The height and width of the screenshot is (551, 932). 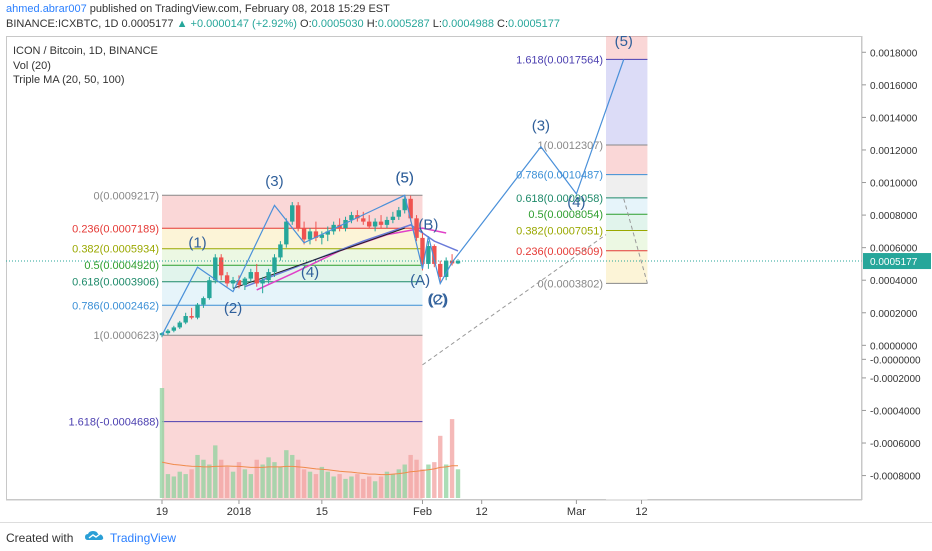 I want to click on fib-level-label: 1.618(0.0017564), so click(x=559, y=60).